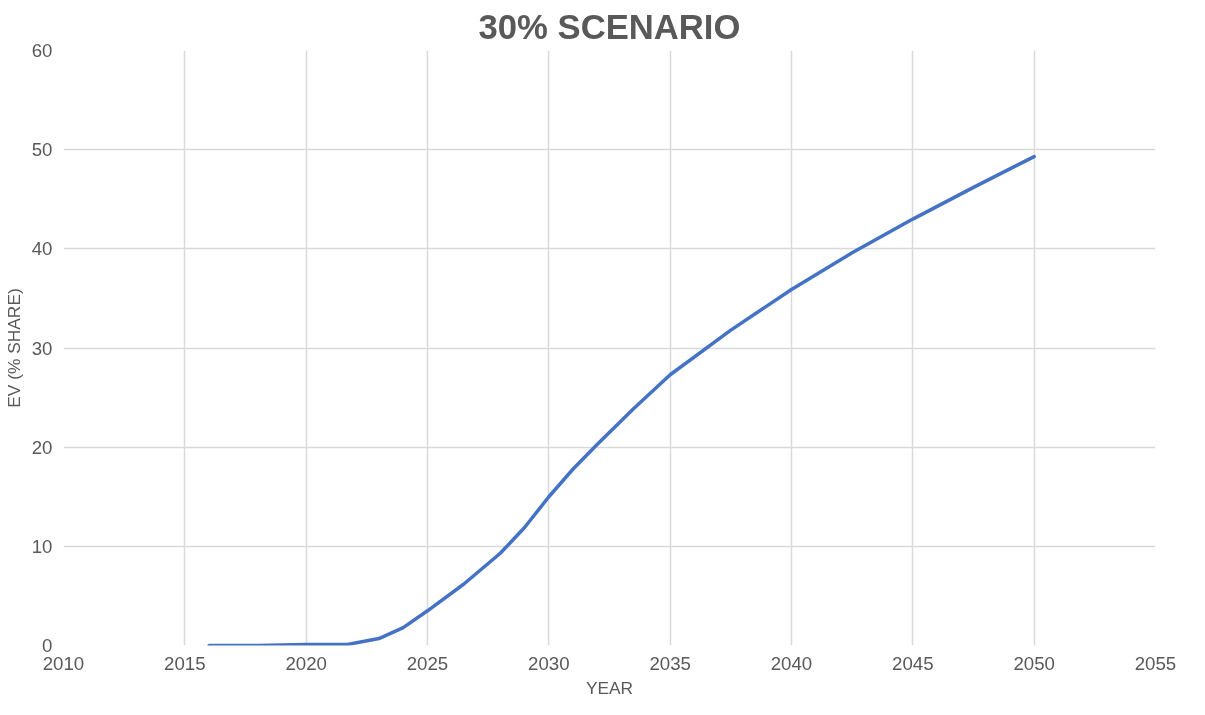 This screenshot has height=715, width=1205. Describe the element at coordinates (609, 687) in the screenshot. I see `x-axis-title: YEAR` at that location.